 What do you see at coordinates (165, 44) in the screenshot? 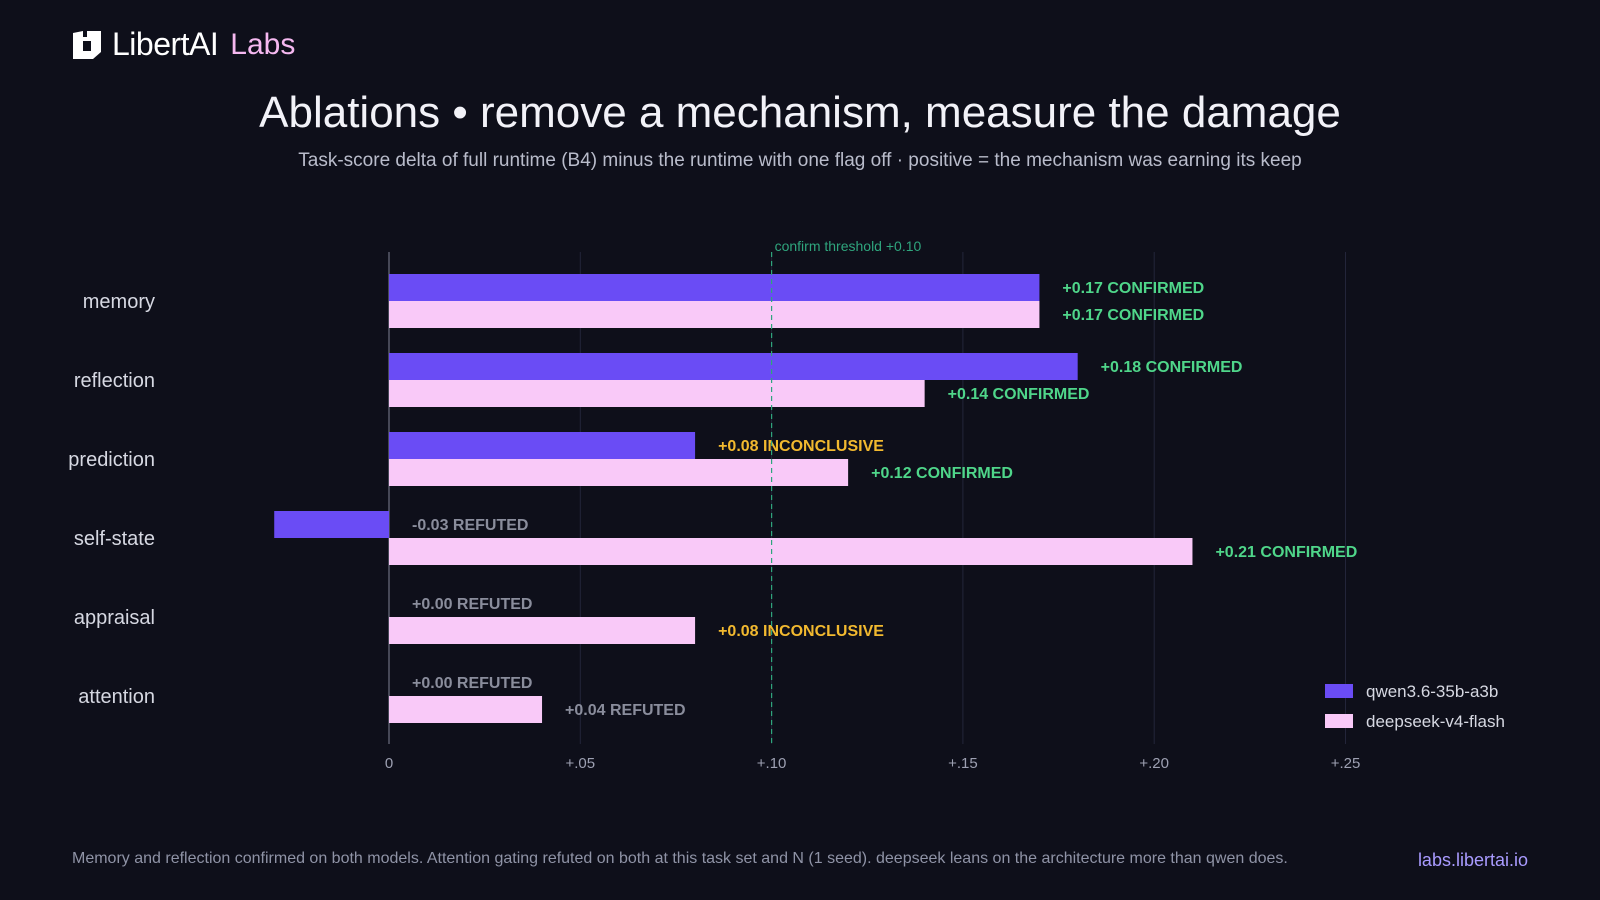
I see `brand-name: LibertAI` at bounding box center [165, 44].